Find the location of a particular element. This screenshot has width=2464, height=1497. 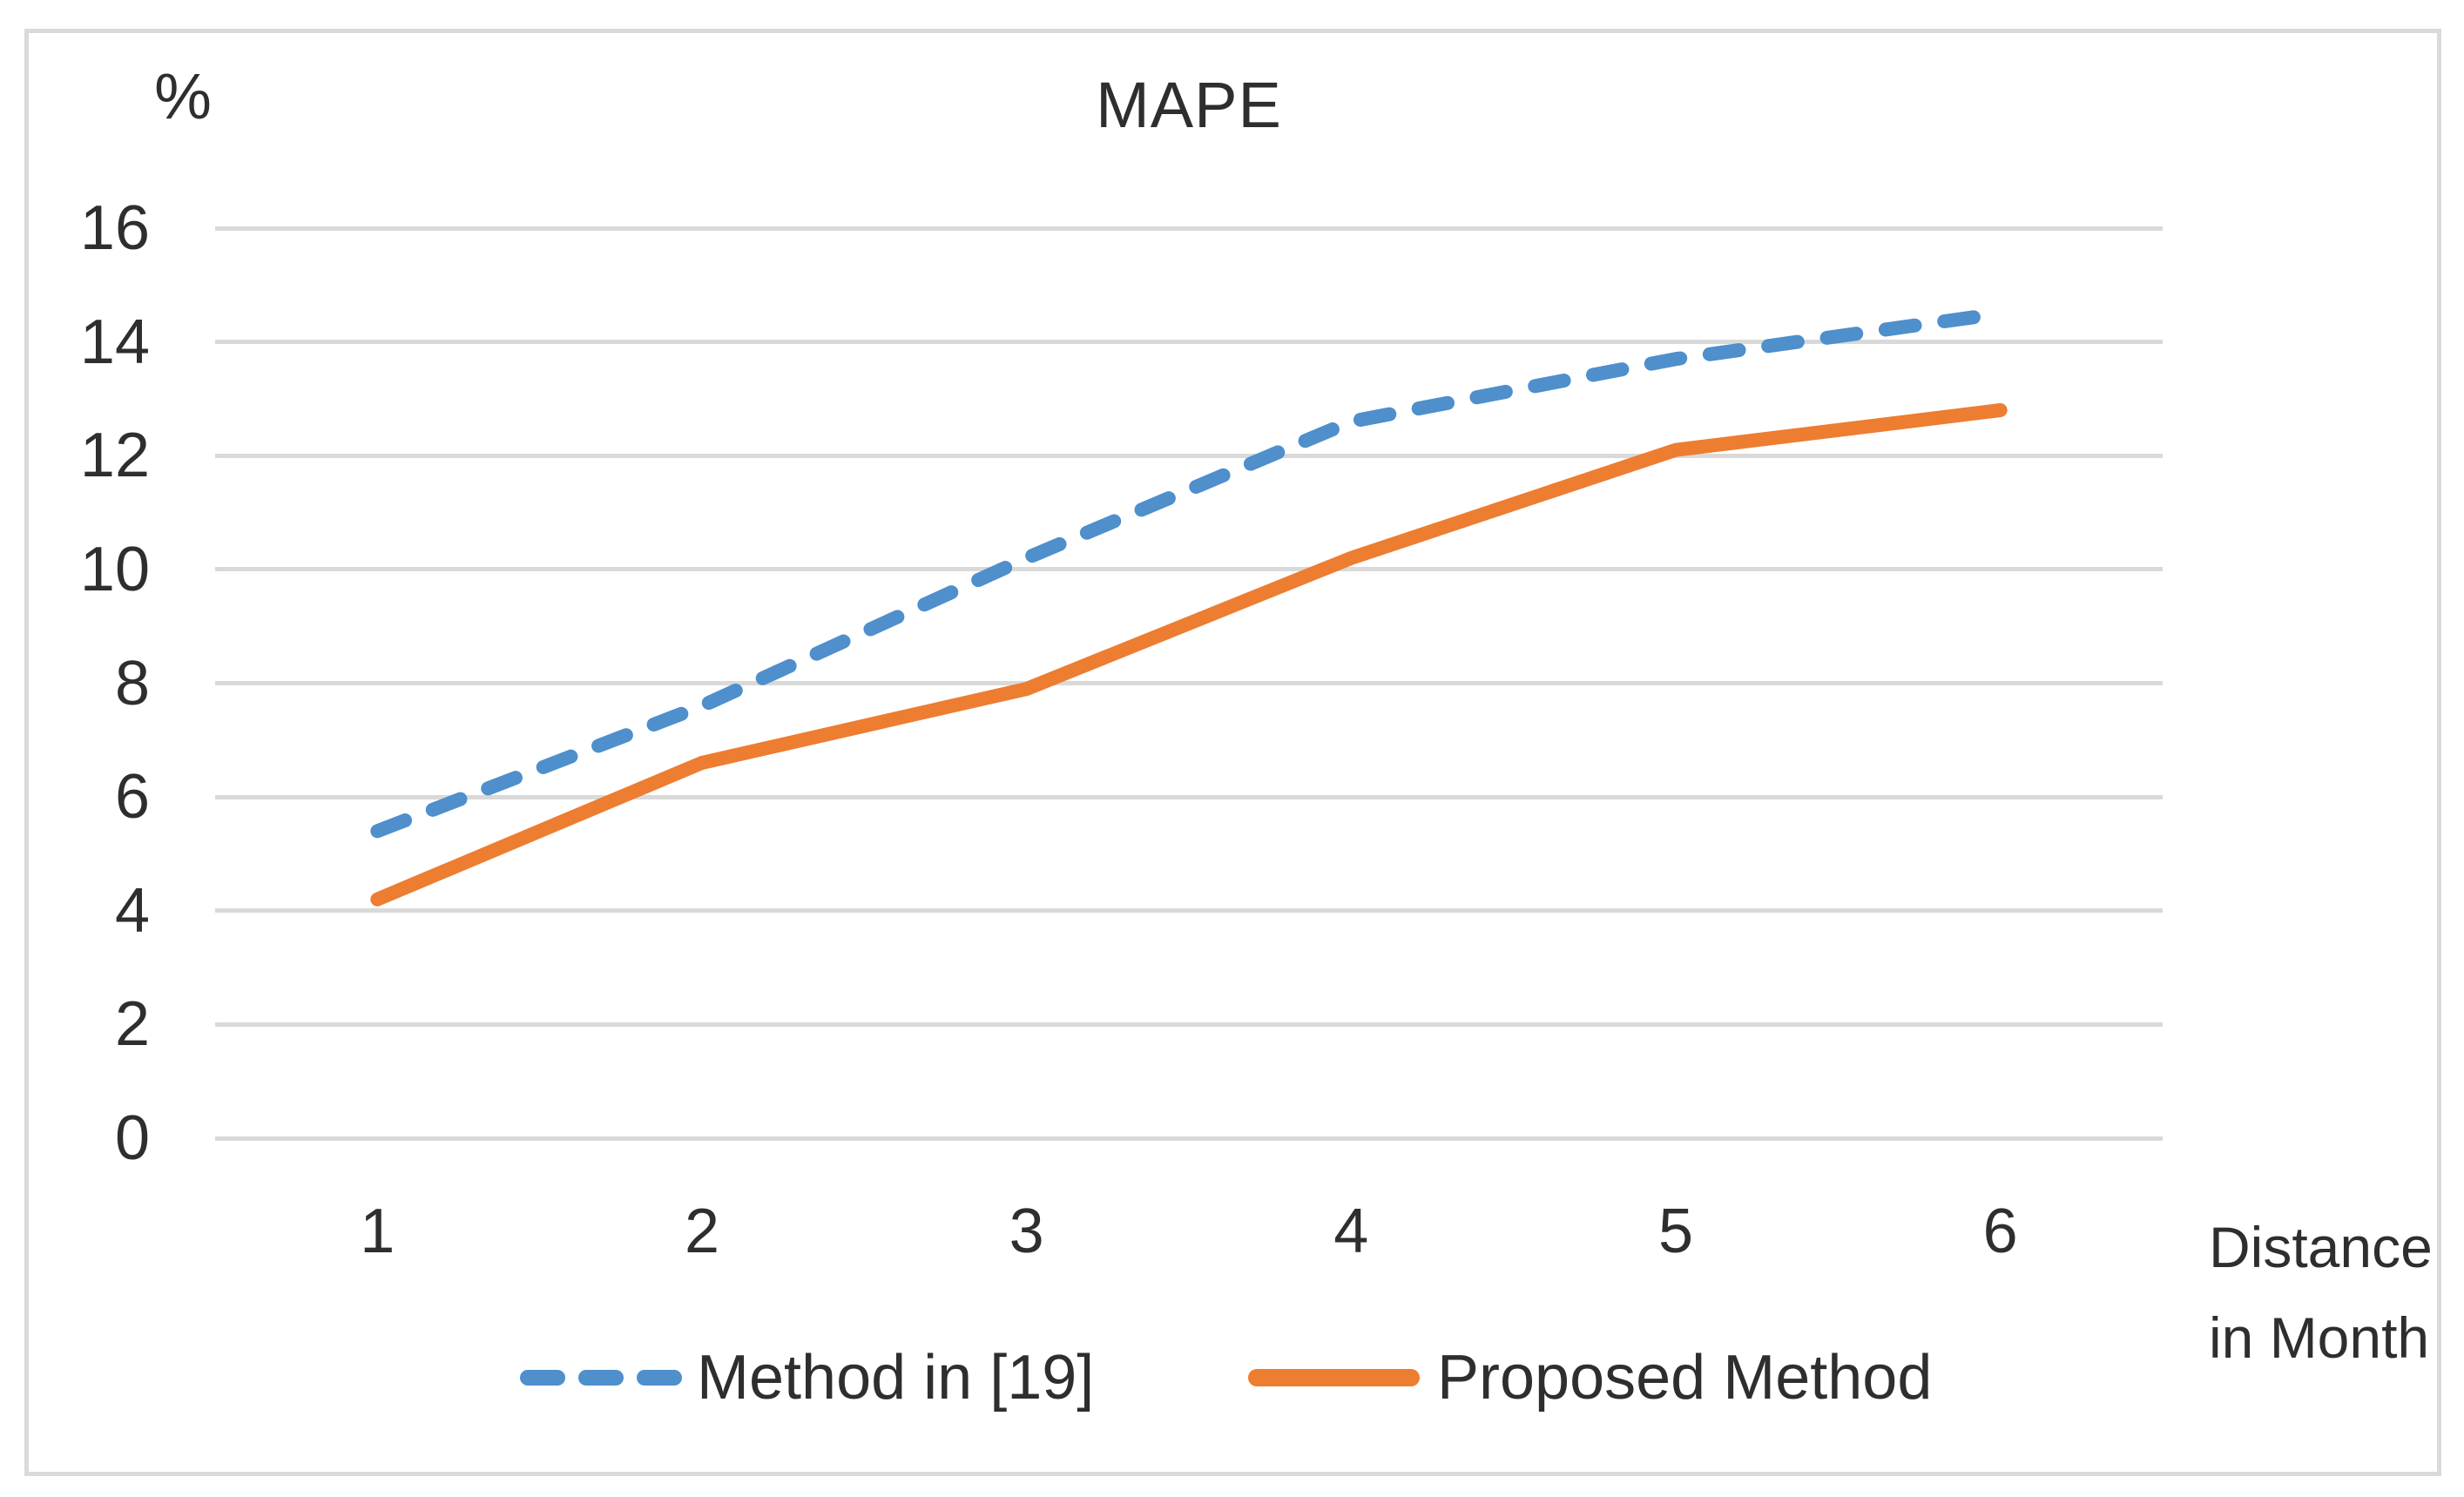

legend-marker-dashed-line is located at coordinates (601, 1378).